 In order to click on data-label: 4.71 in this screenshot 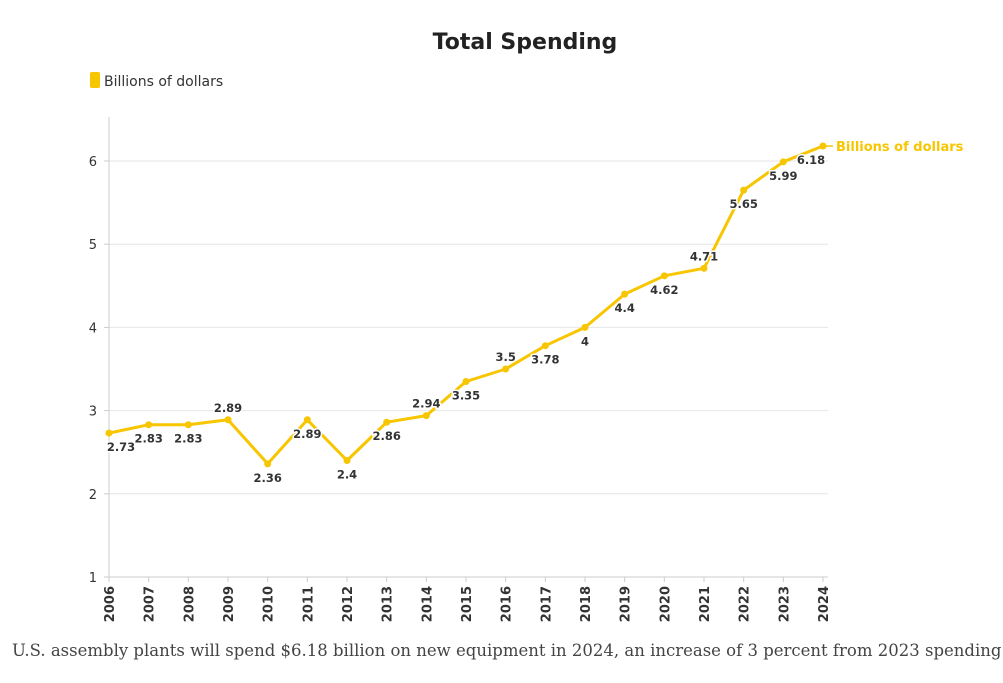, I will do `click(704, 256)`.